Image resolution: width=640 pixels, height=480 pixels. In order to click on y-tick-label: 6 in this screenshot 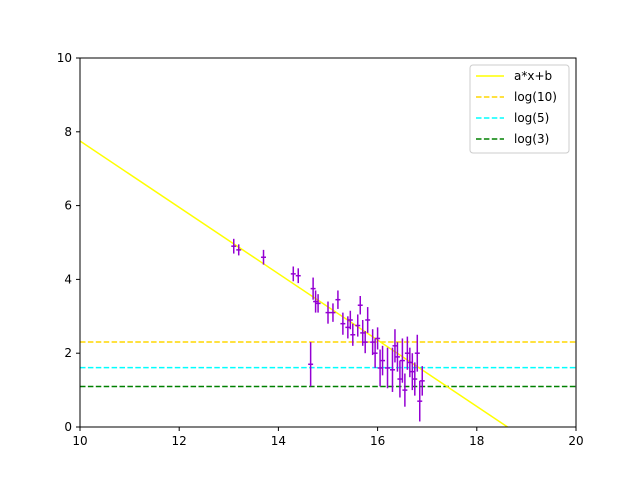, I will do `click(68, 206)`.